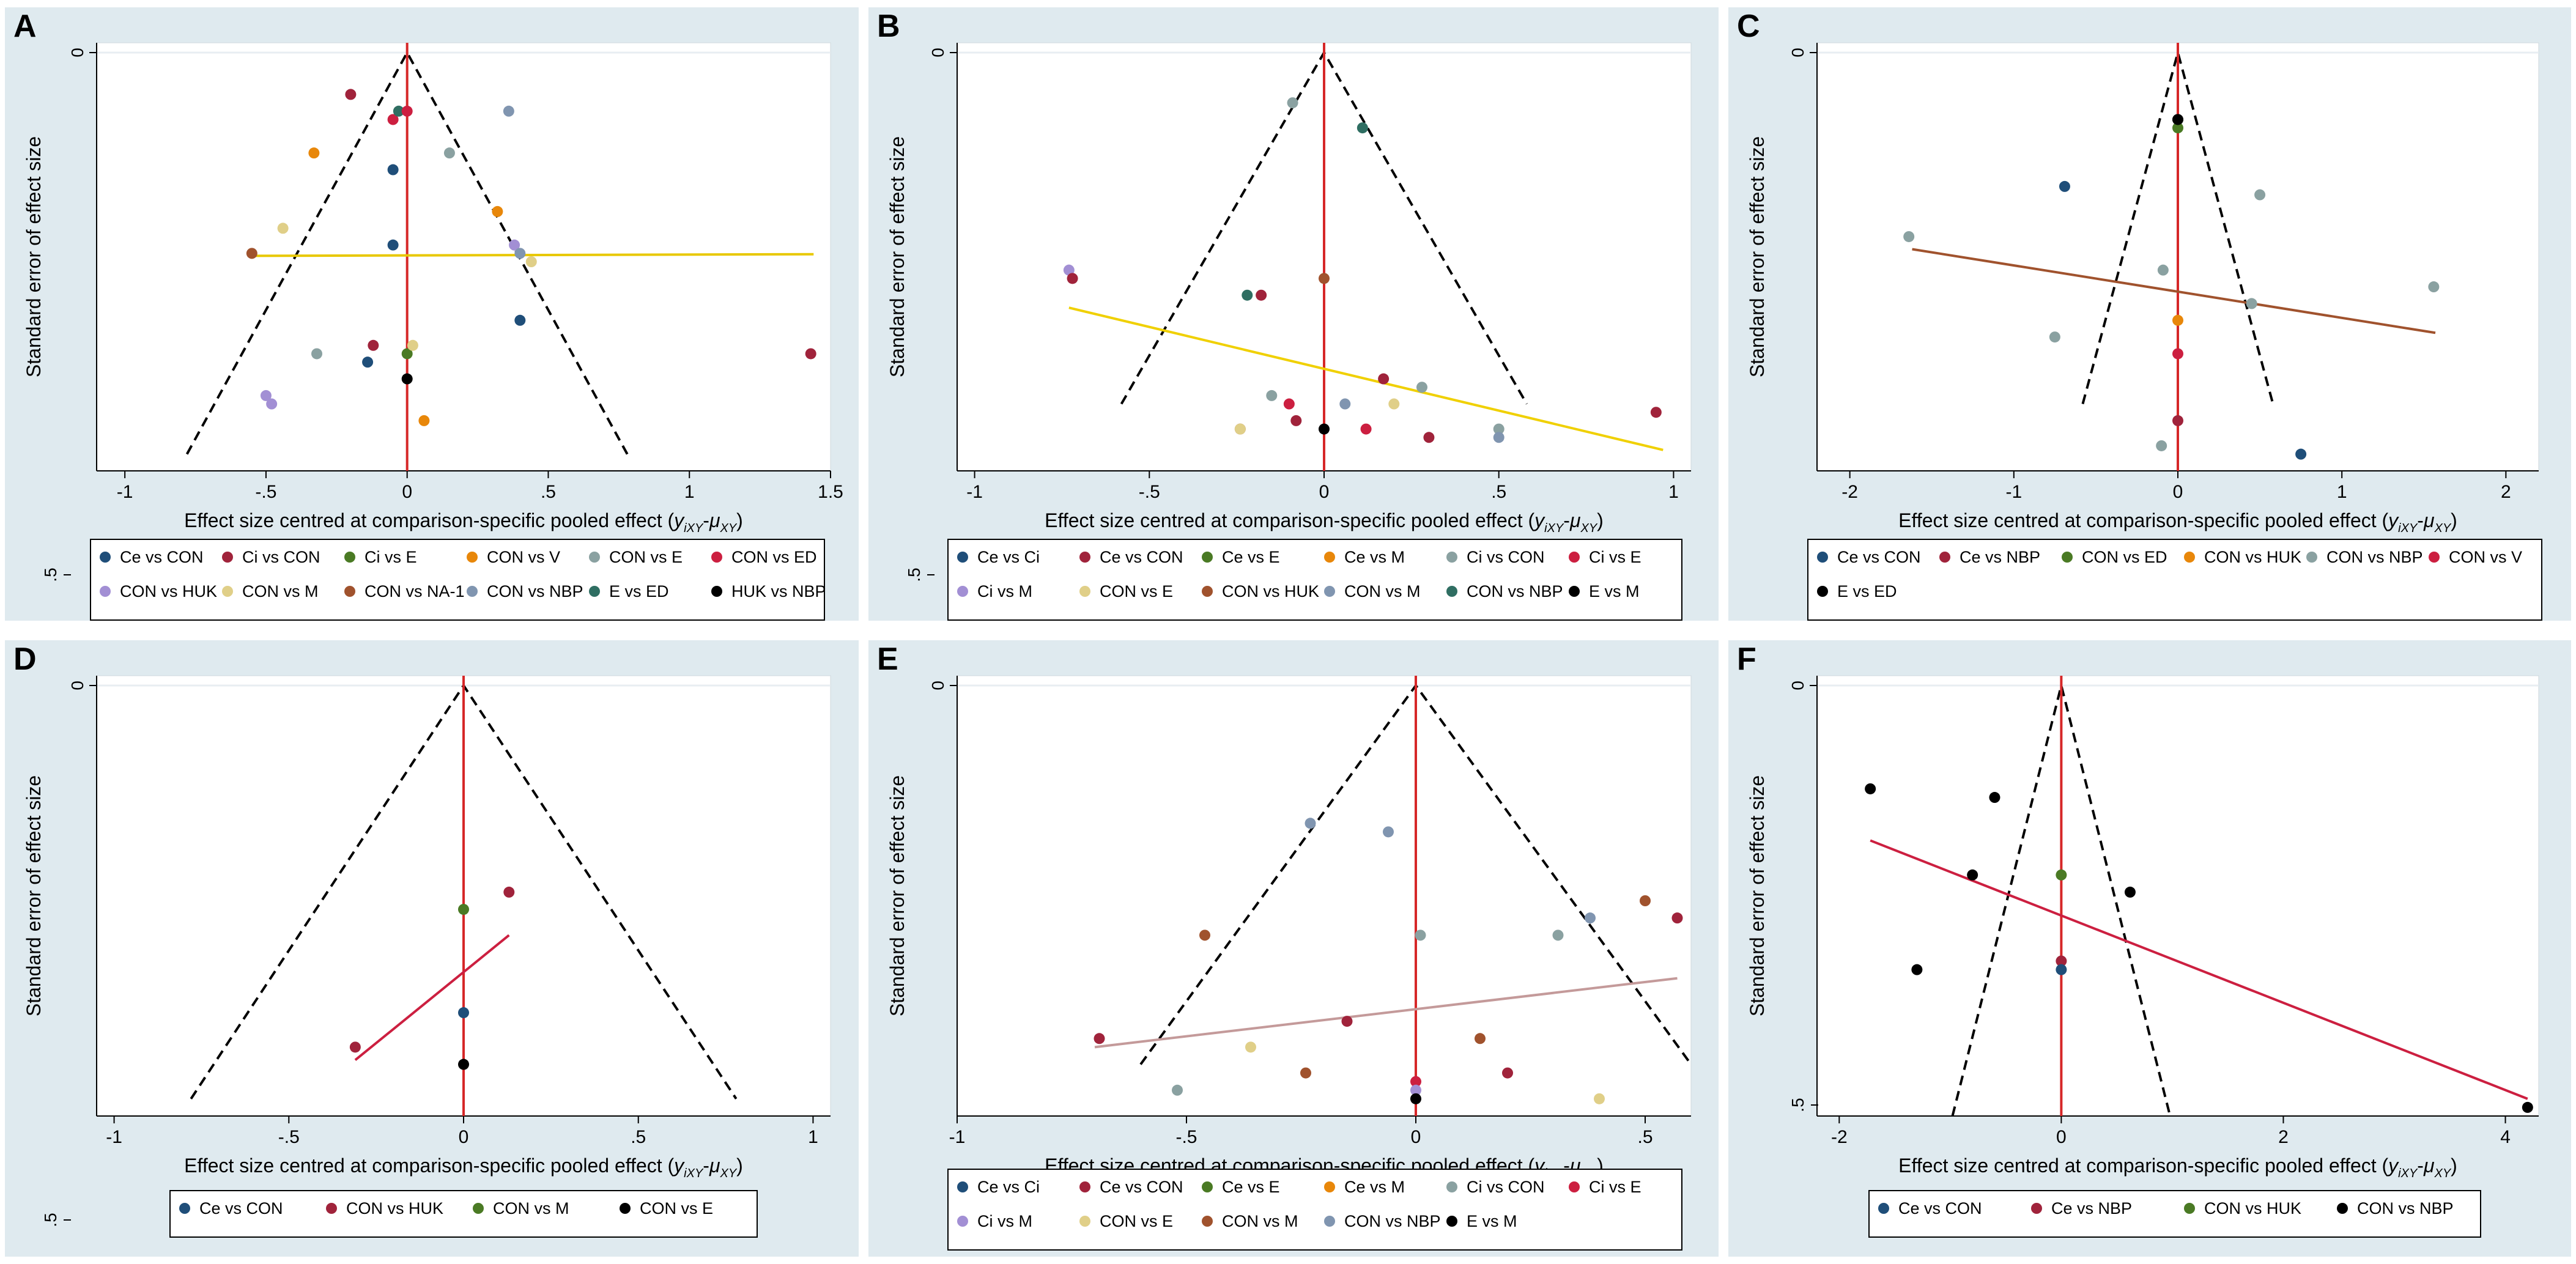 The height and width of the screenshot is (1264, 2576). What do you see at coordinates (1748, 27) in the screenshot?
I see `panel-letter: C` at bounding box center [1748, 27].